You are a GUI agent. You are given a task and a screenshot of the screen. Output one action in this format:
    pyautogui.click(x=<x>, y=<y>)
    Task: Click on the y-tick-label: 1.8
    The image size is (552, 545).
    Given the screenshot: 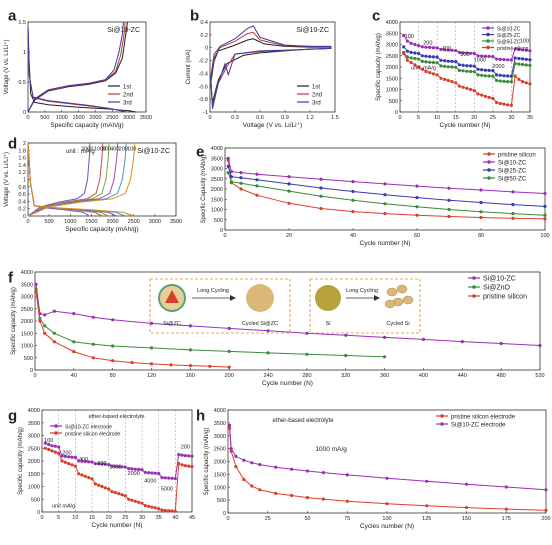 What is the action you would take?
    pyautogui.click(x=22, y=151)
    